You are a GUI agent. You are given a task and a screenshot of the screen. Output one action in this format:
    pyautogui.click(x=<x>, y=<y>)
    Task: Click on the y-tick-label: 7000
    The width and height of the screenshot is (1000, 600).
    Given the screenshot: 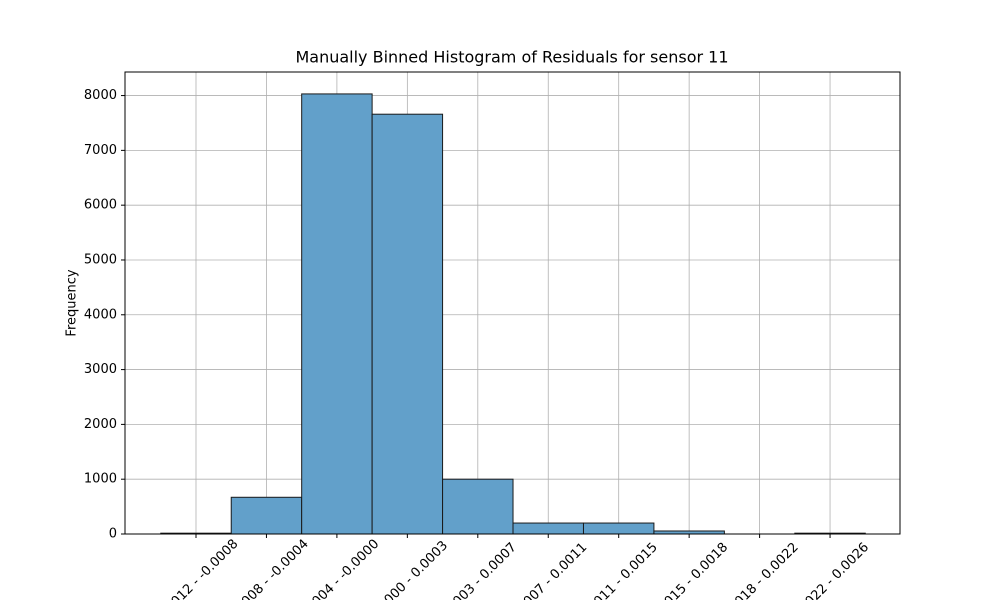 What is the action you would take?
    pyautogui.click(x=100, y=150)
    